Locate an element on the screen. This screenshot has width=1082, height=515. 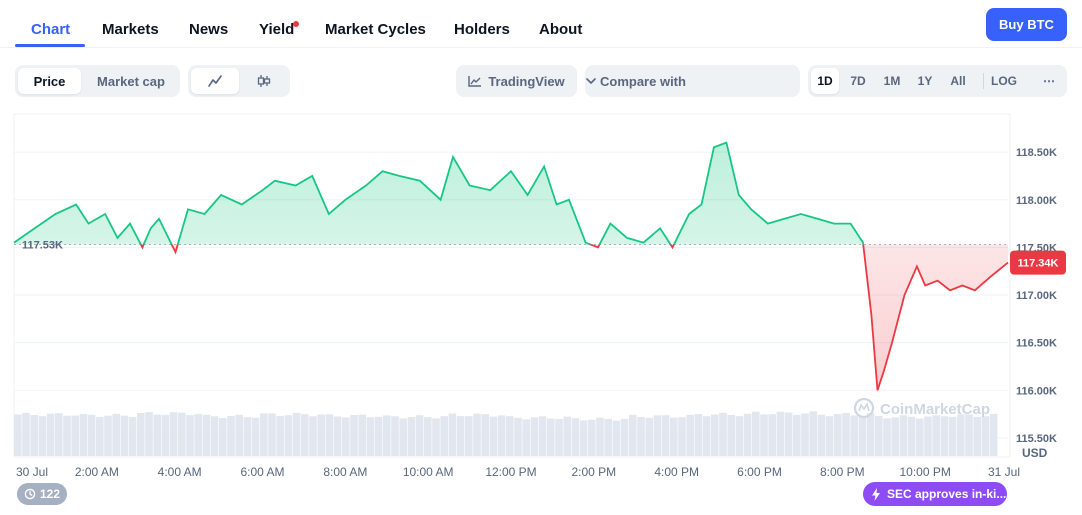
y-tick-label: 116.50K is located at coordinates (1036, 344).